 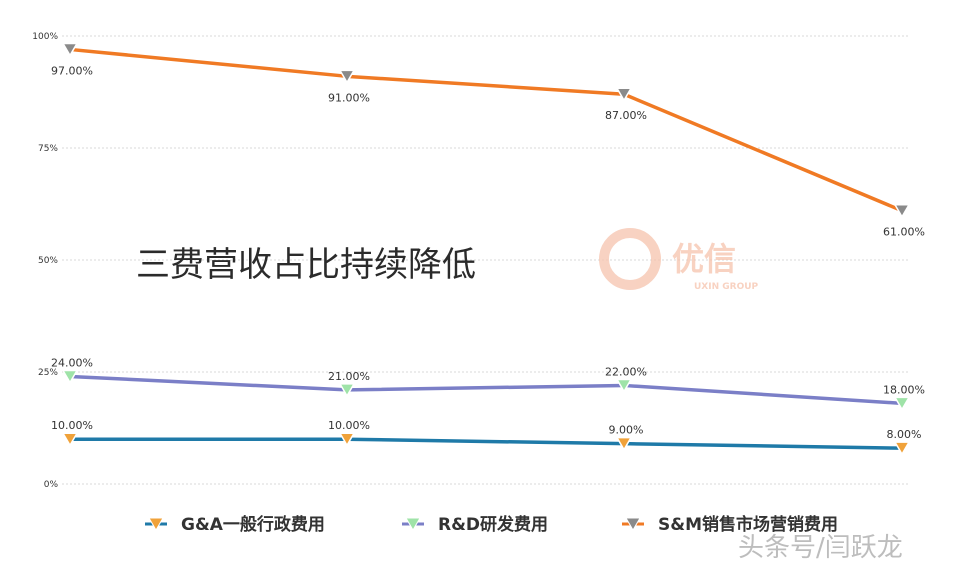 I want to click on legend-item: G&A一般行政费用, so click(x=235, y=524).